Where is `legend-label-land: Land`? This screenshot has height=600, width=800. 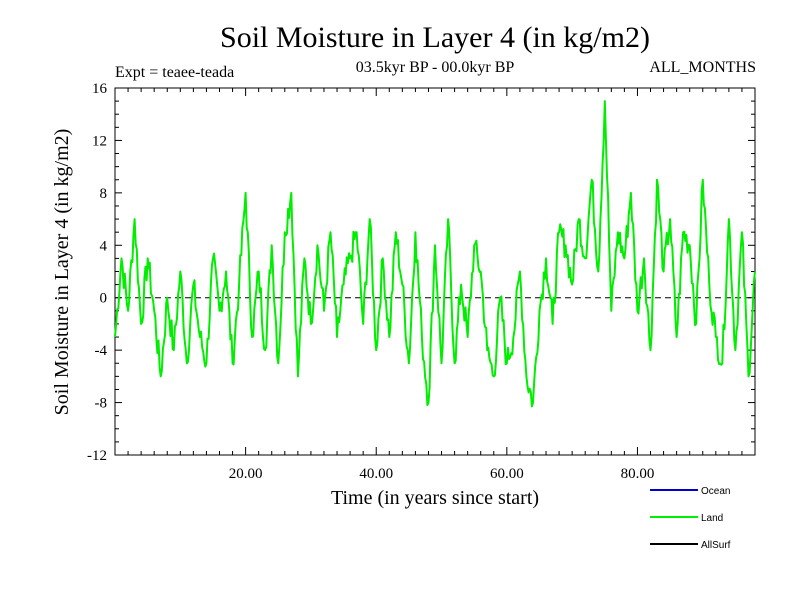 legend-label-land: Land is located at coordinates (712, 518).